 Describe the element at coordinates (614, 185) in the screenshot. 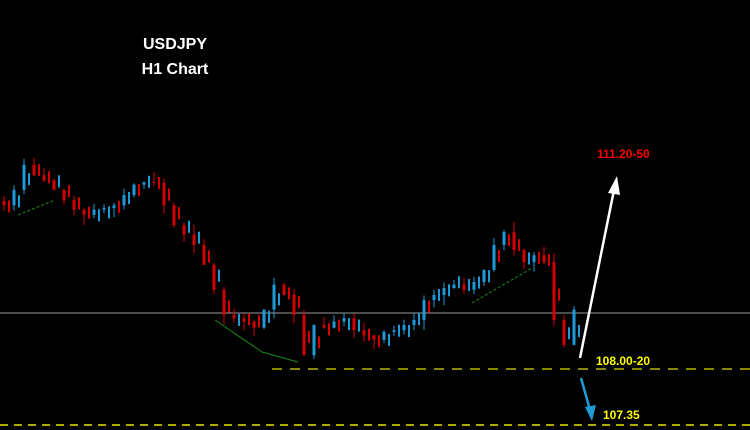

I see `up-arrow-head-icon` at that location.